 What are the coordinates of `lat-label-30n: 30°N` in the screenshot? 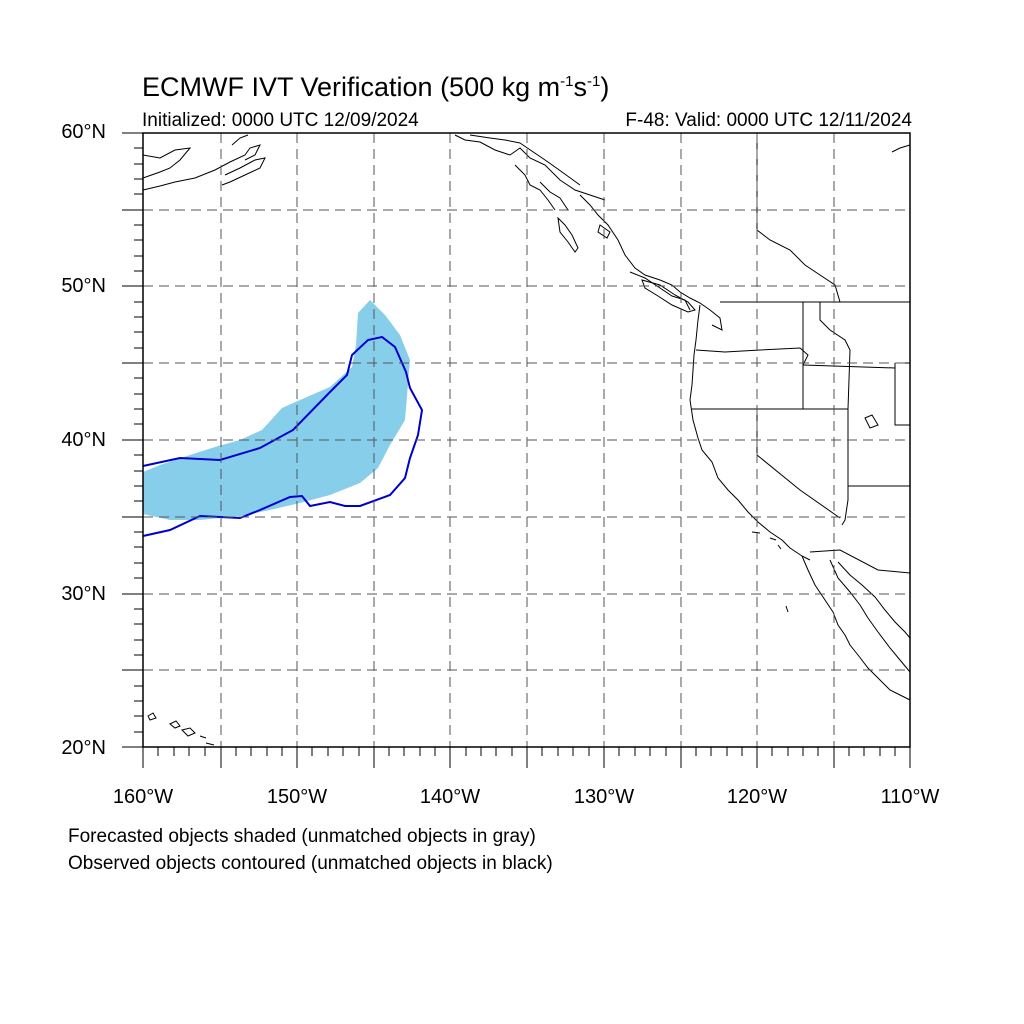 It's located at (83, 594).